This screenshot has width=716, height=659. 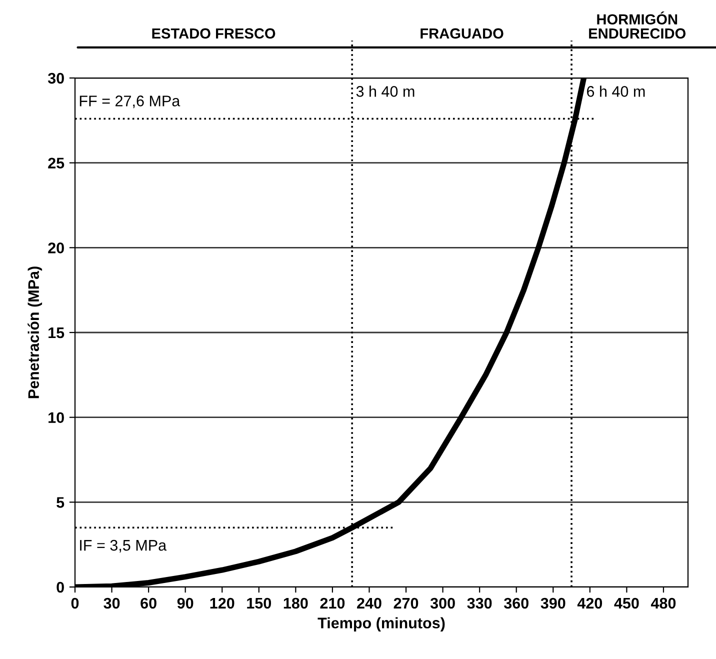 I want to click on x-tick-label: 420, so click(x=589, y=603).